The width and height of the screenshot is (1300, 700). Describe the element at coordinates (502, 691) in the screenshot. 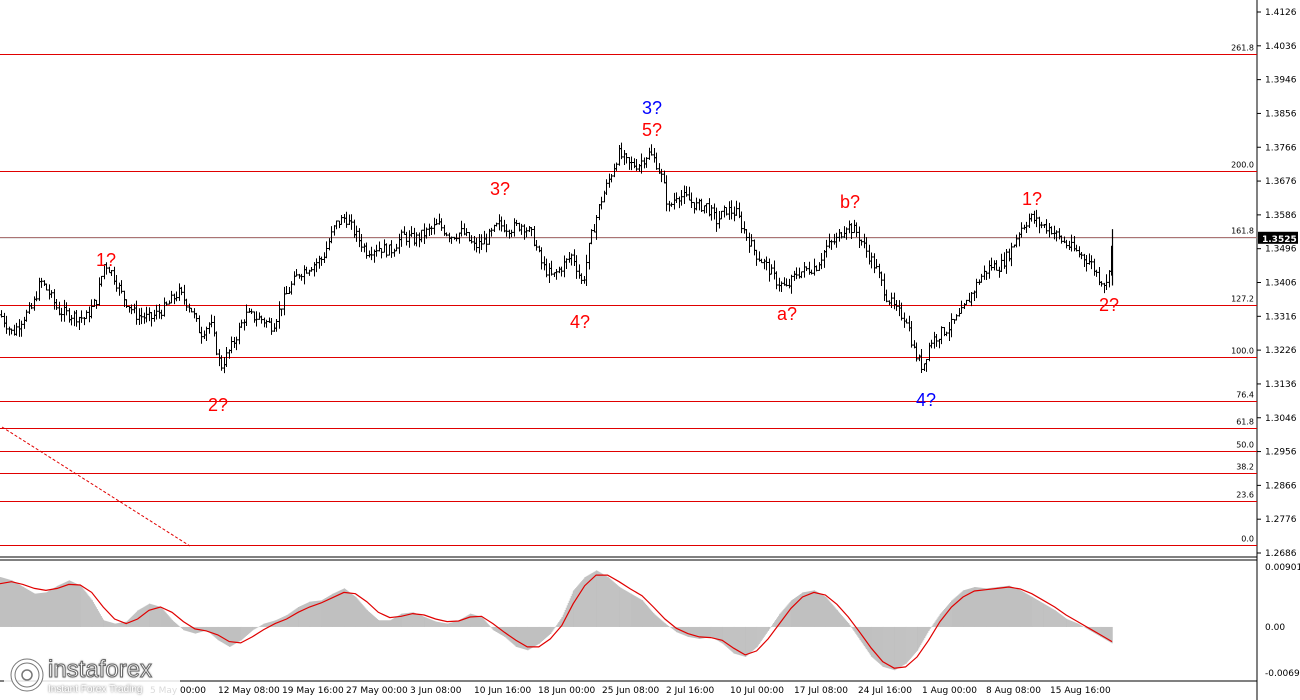

I see `time-tick-label: 10 Jun 16:00` at that location.